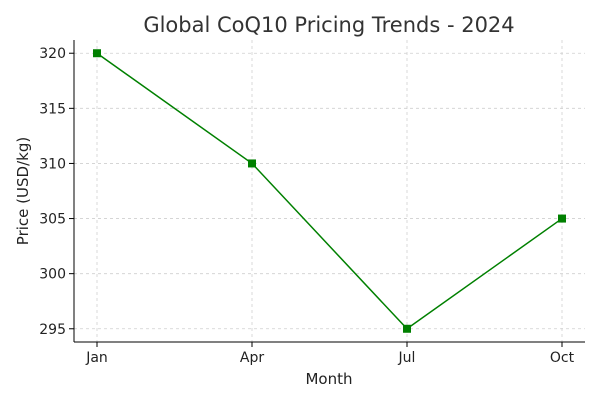 Image resolution: width=600 pixels, height=400 pixels. Describe the element at coordinates (407, 328) in the screenshot. I see `data-point-jul` at that location.